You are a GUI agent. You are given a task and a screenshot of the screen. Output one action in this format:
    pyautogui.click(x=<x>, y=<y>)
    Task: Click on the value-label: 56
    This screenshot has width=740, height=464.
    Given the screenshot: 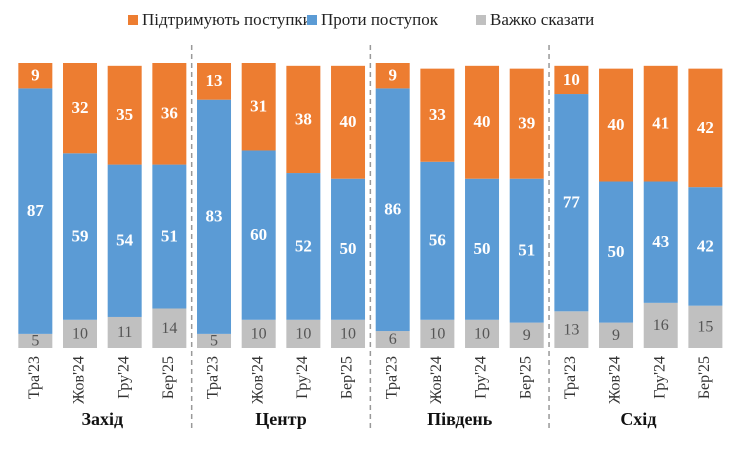 What is the action you would take?
    pyautogui.click(x=437, y=240)
    